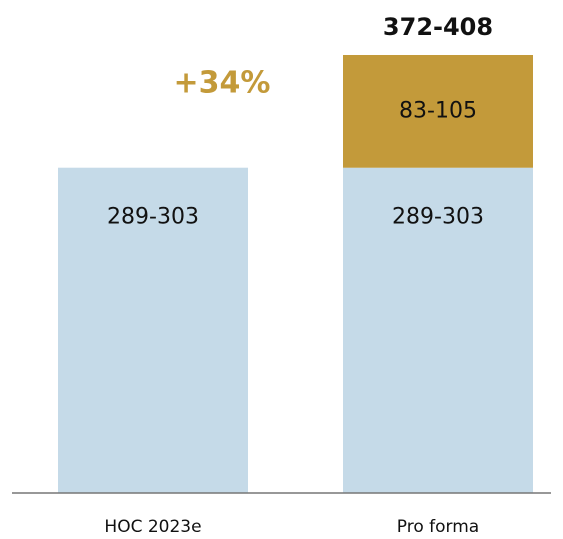 The image size is (563, 539). I want to click on bar-segment, so click(438, 111).